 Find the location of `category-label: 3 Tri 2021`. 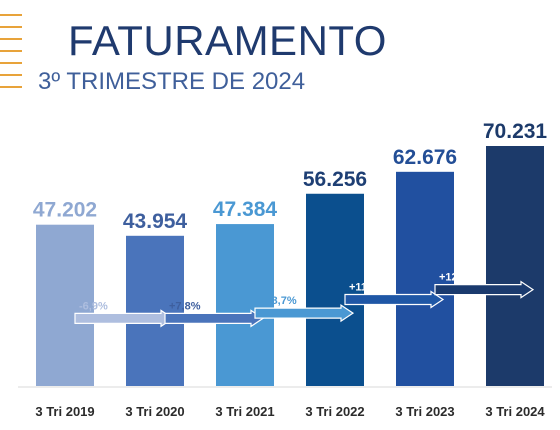

category-label: 3 Tri 2021 is located at coordinates (244, 411).